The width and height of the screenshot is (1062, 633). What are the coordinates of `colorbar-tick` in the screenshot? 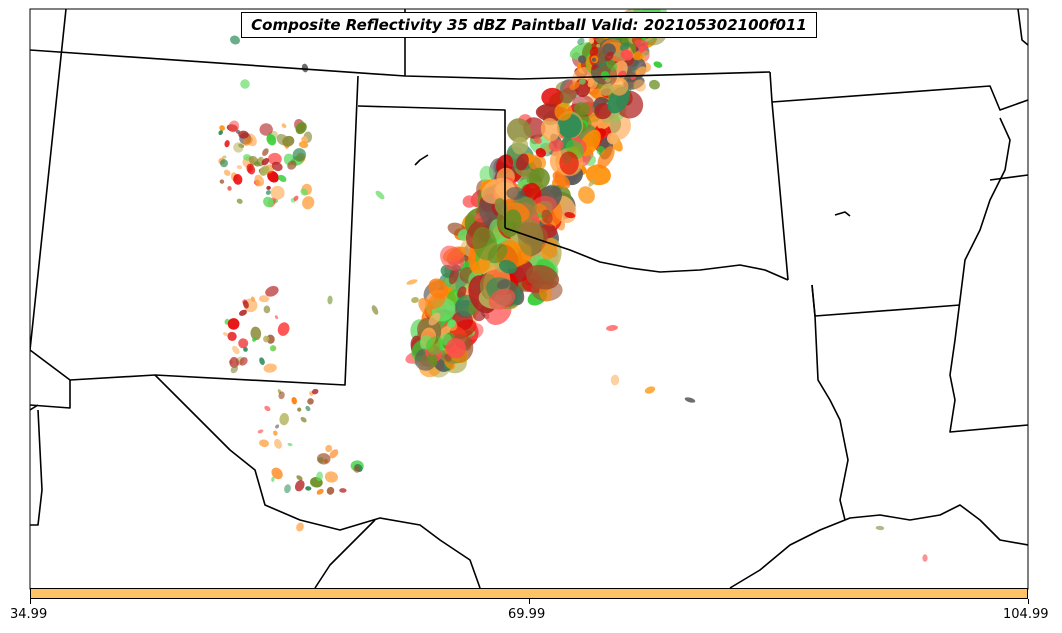 It's located at (30, 601).